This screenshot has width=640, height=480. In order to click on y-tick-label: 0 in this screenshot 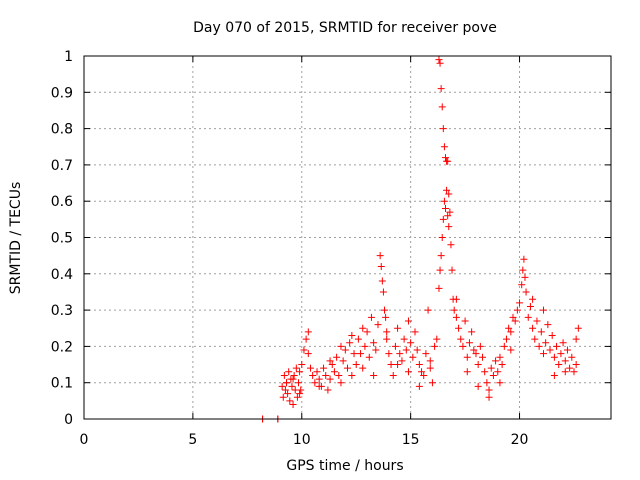, I will do `click(68, 420)`.